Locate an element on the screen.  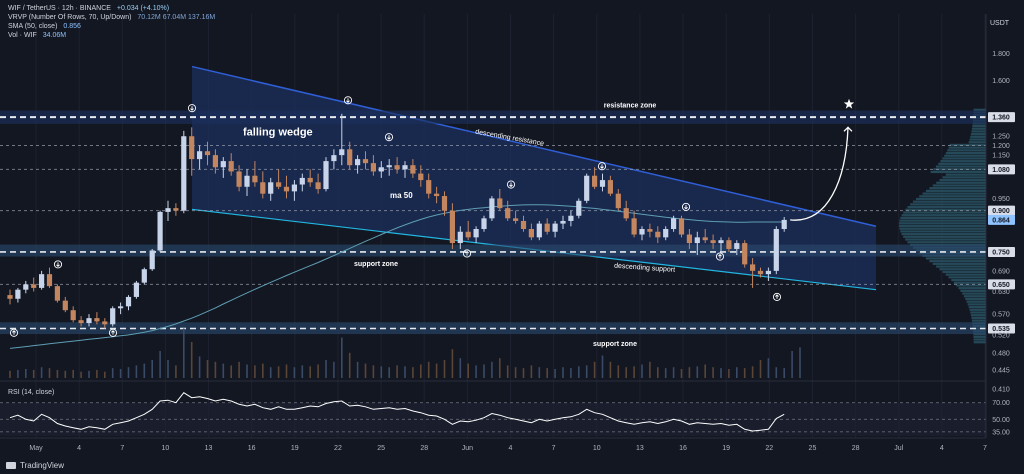
x-tick-label: 16 is located at coordinates (252, 448).